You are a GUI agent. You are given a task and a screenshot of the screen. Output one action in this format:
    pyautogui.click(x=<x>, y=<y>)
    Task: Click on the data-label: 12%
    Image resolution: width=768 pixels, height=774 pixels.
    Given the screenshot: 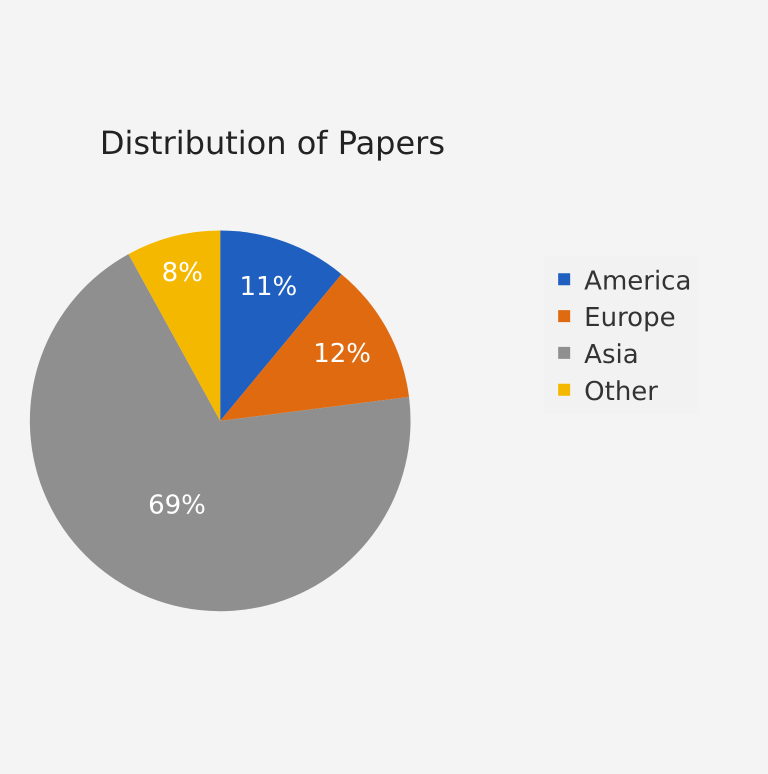 What is the action you would take?
    pyautogui.click(x=342, y=353)
    